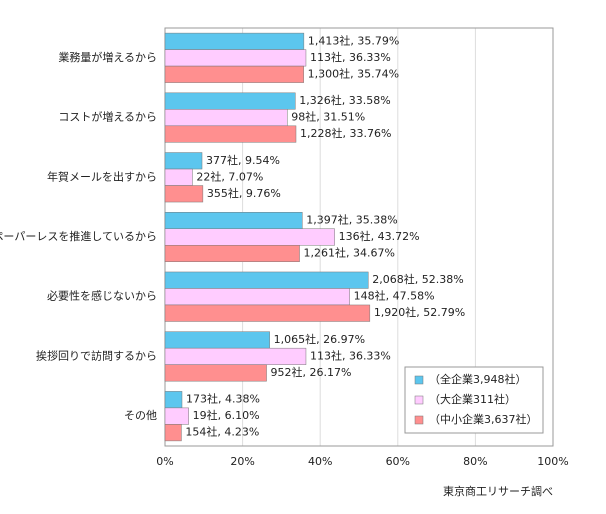  What do you see at coordinates (353, 73) in the screenshot?
I see `value-label: 1,300社, 35.74%` at bounding box center [353, 73].